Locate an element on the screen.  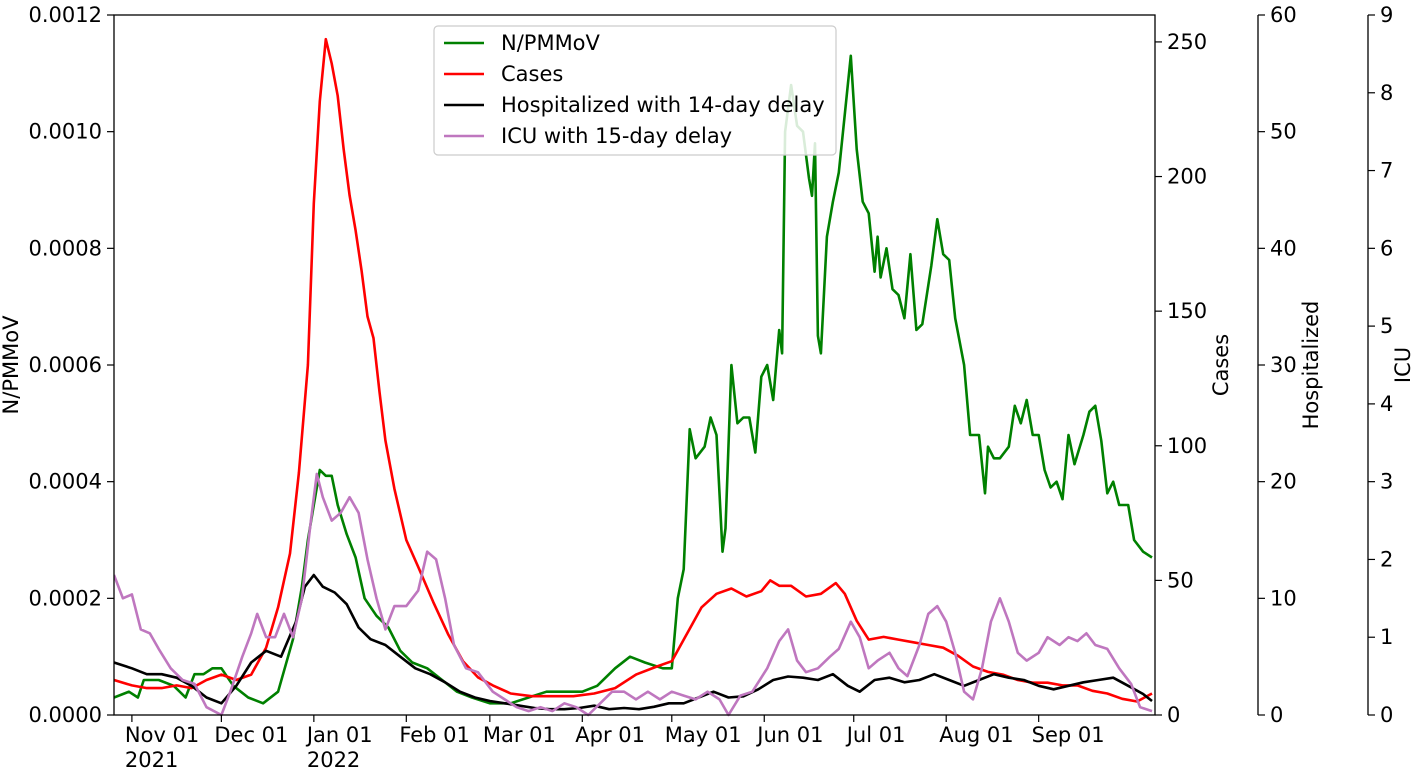
legend-label-1: Cases is located at coordinates (532, 74).